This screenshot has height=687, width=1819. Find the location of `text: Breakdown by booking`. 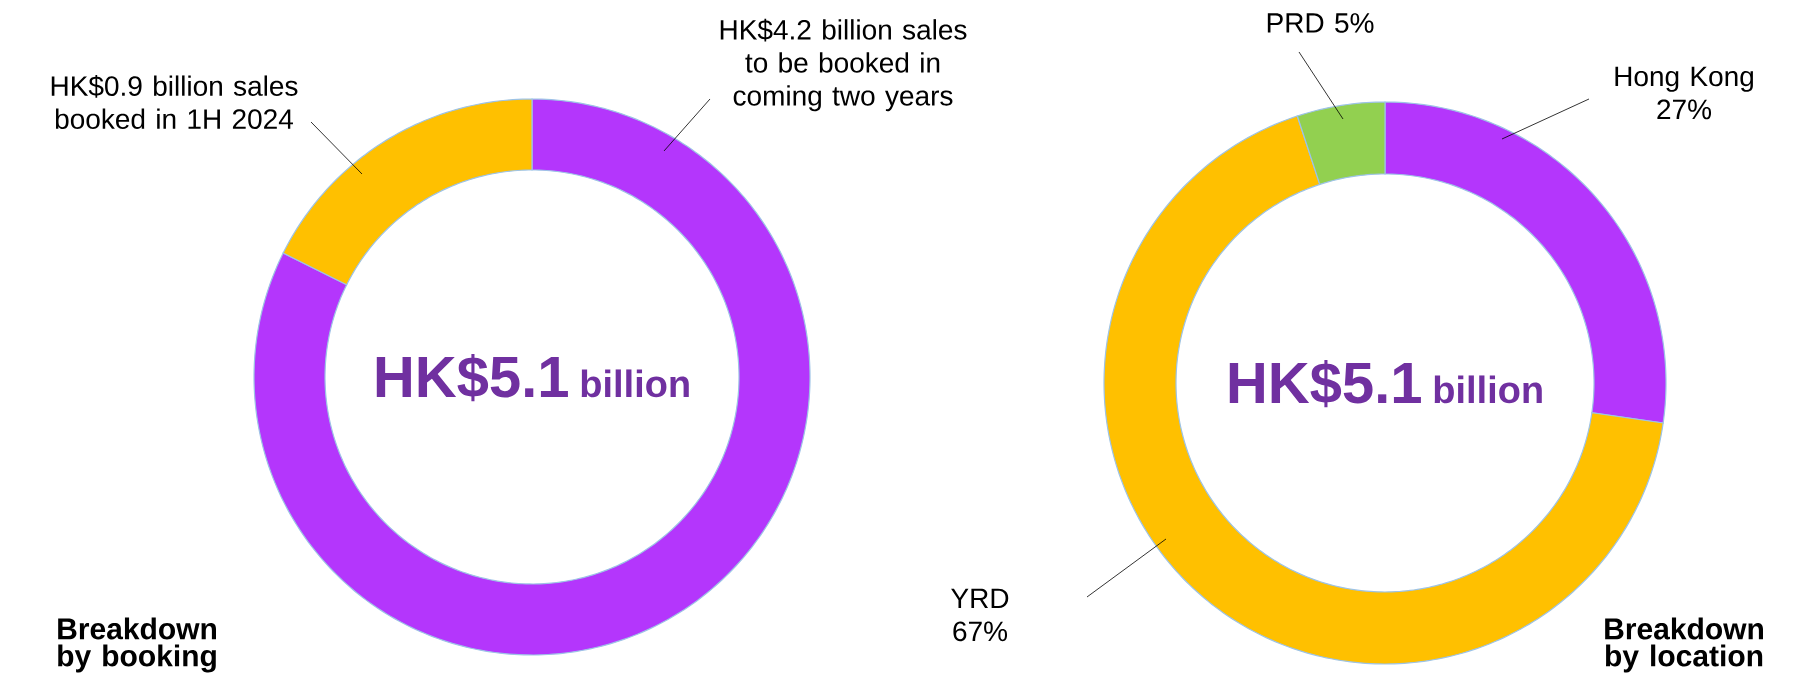

text: Breakdown by booking is located at coordinates (137, 645).